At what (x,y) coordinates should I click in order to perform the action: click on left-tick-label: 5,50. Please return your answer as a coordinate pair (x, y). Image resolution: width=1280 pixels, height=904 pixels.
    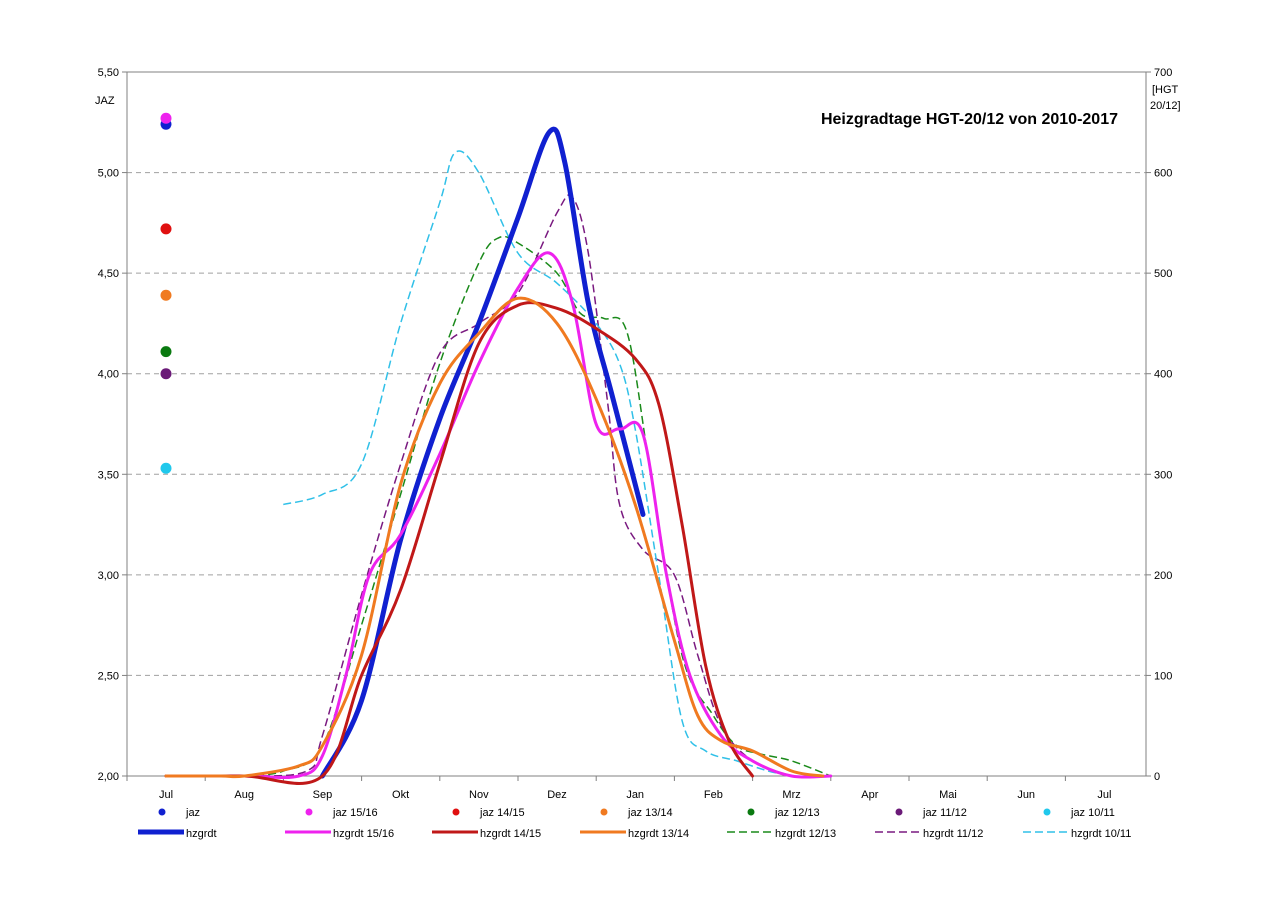
    Looking at the image, I should click on (108, 73).